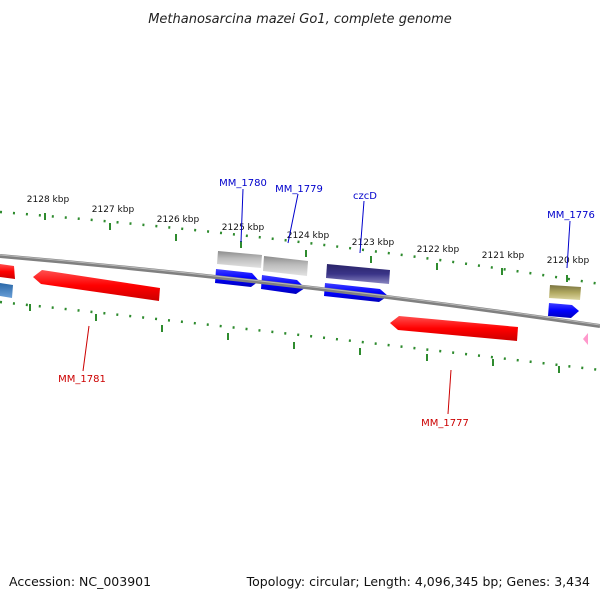 Image resolution: width=600 pixels, height=600 pixels. Describe the element at coordinates (358, 274) in the screenshot. I see `gene-feature-czcd` at that location.